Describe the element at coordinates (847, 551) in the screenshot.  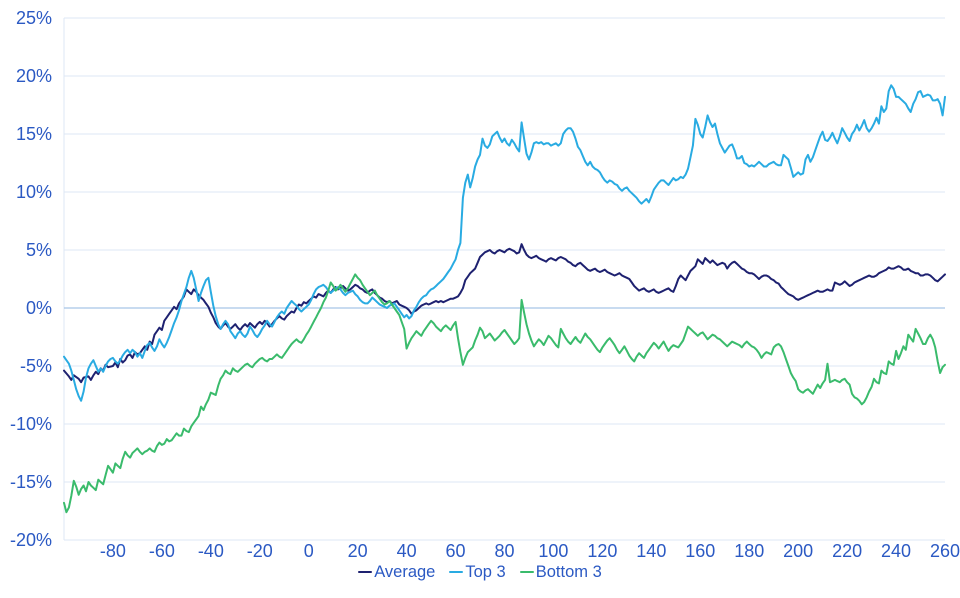
I see `x-tick-label: 220` at that location.